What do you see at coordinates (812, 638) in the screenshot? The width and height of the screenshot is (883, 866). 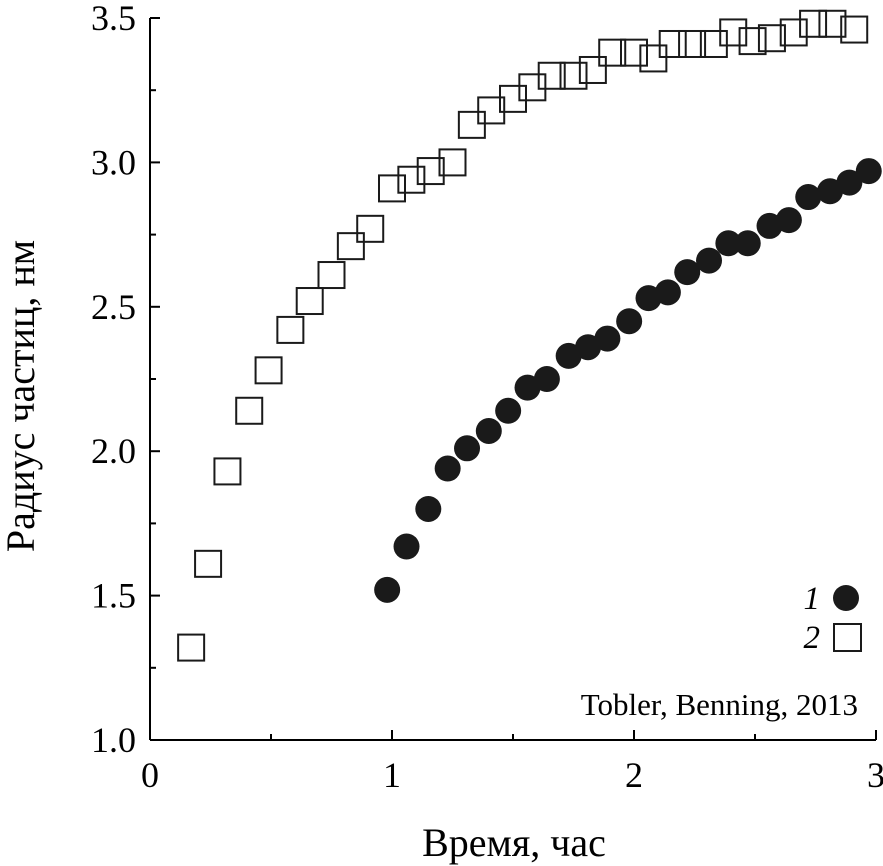 I see `legend-label-series-2: 2` at bounding box center [812, 638].